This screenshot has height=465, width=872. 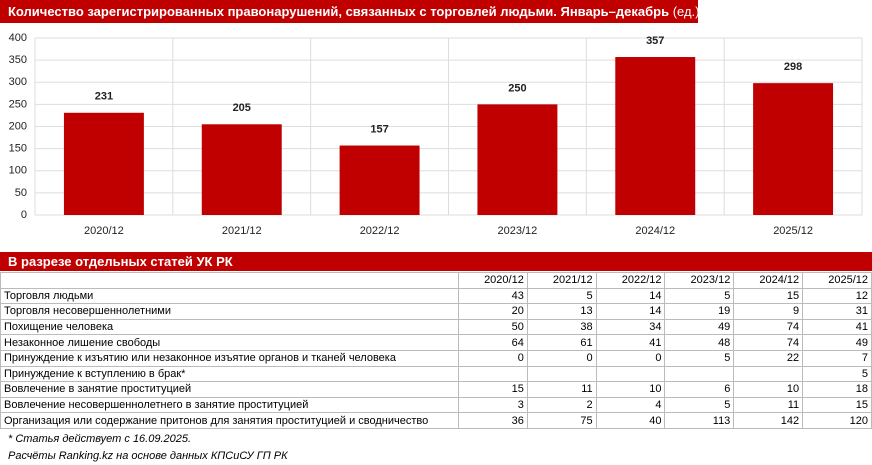 What do you see at coordinates (768, 280) in the screenshot?
I see `column-header: 2024/12` at bounding box center [768, 280].